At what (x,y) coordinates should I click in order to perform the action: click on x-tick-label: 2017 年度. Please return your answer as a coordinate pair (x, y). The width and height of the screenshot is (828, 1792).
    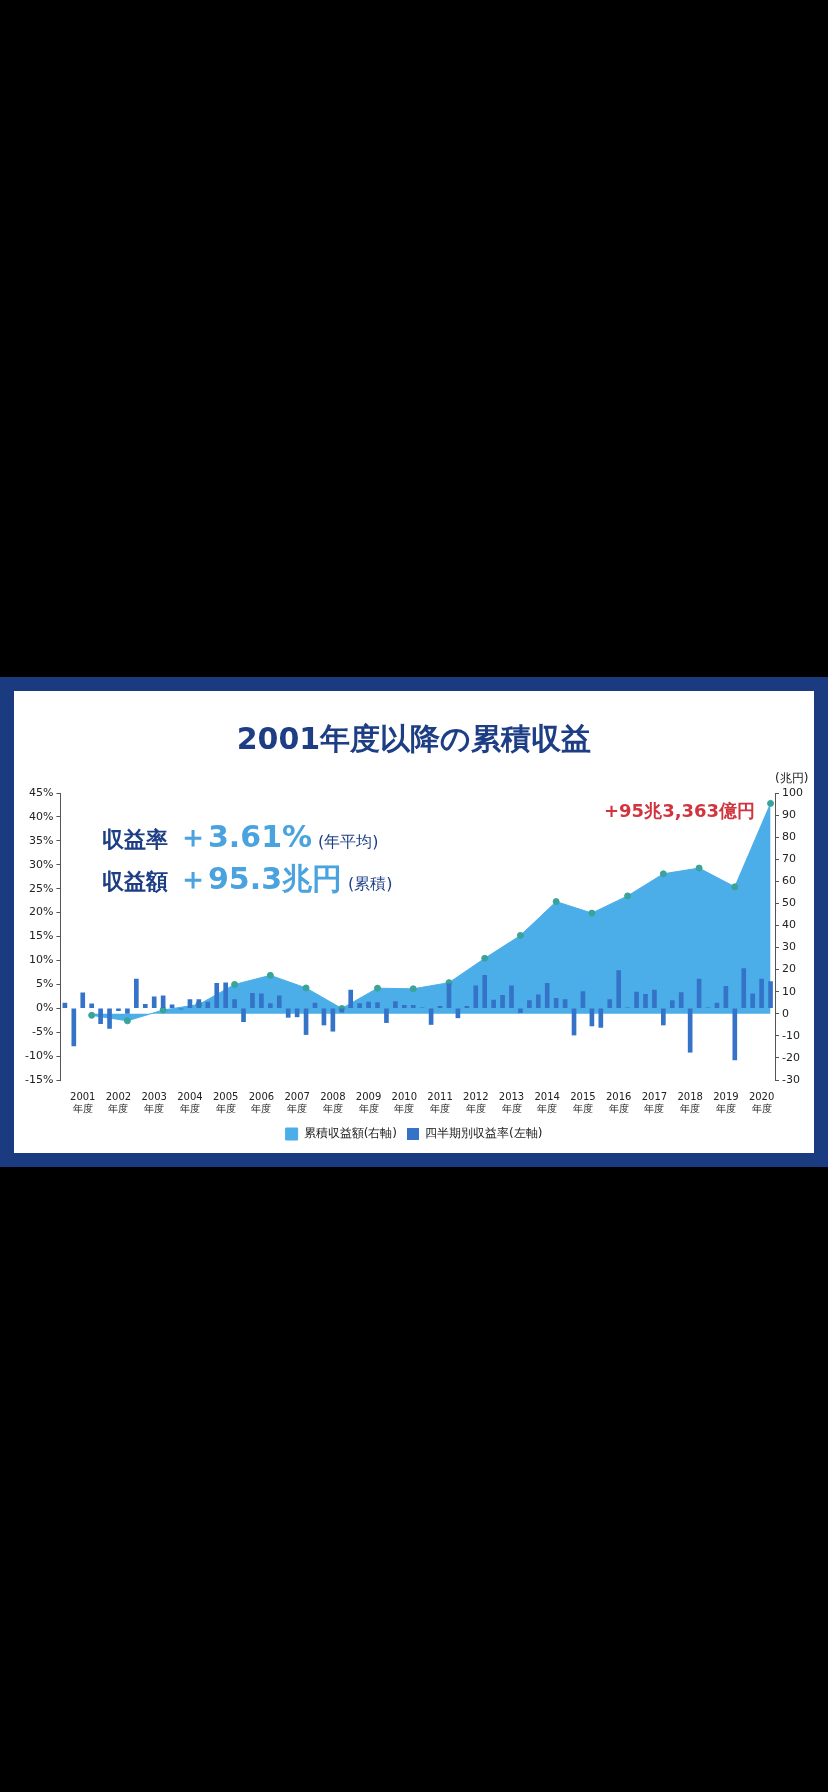
    Looking at the image, I should click on (654, 1102).